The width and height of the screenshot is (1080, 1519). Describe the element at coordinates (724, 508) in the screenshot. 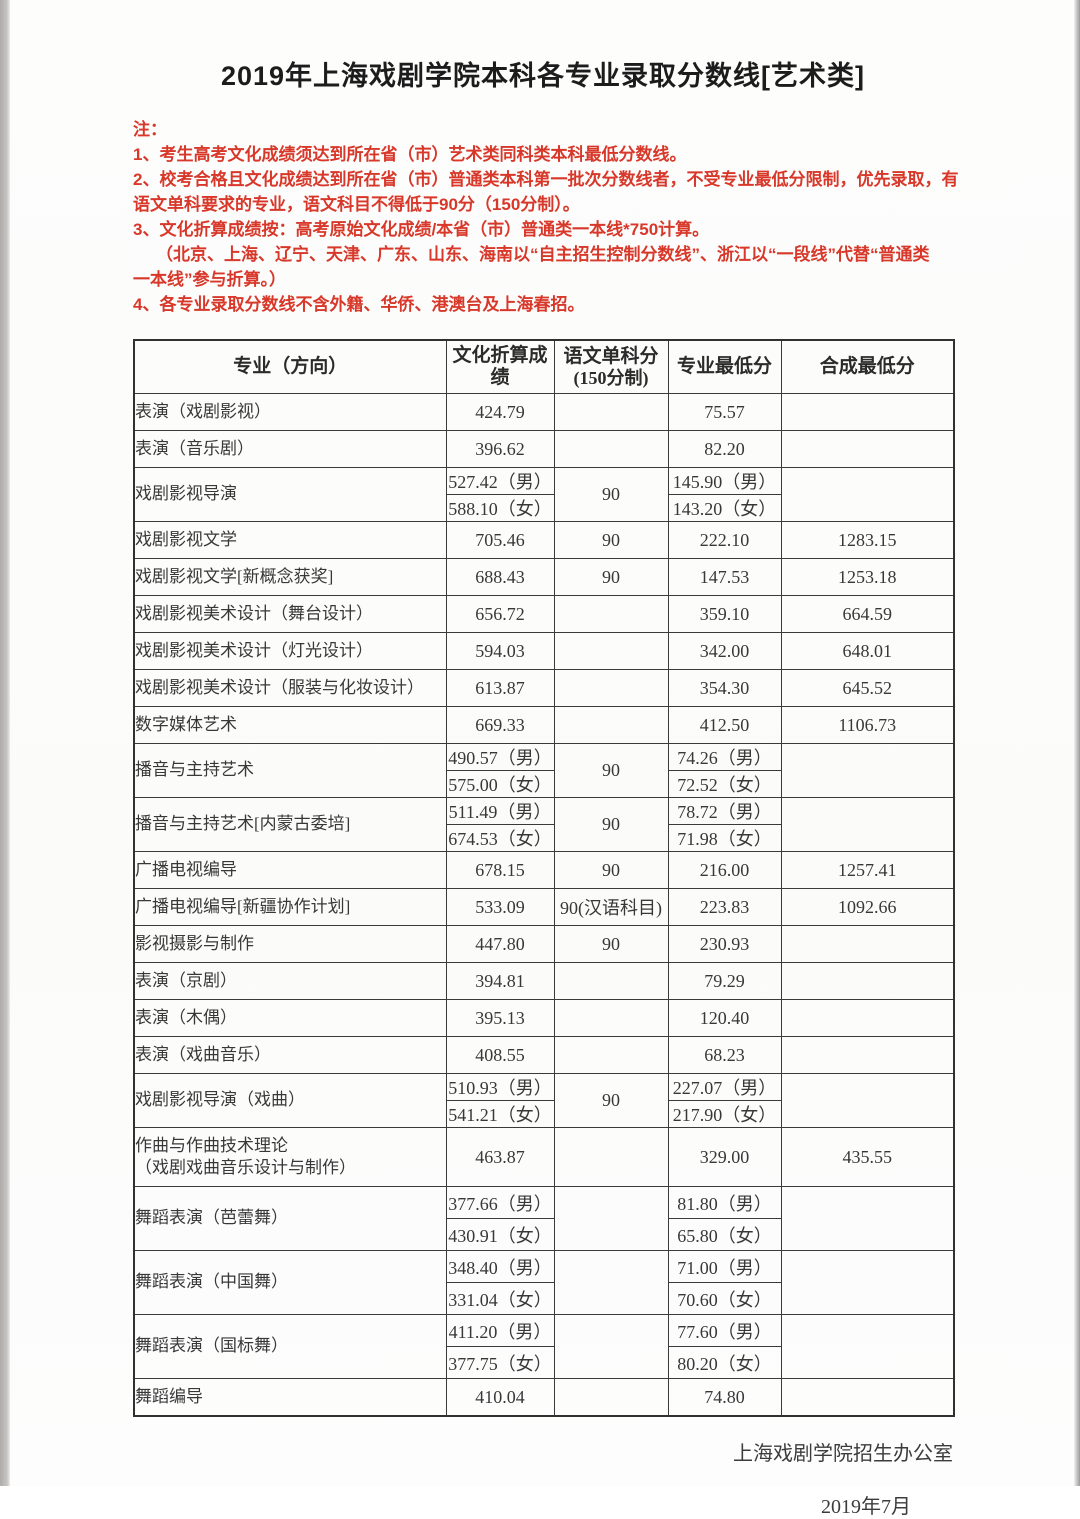

I see `major-min-cell: 143.20（女）` at that location.